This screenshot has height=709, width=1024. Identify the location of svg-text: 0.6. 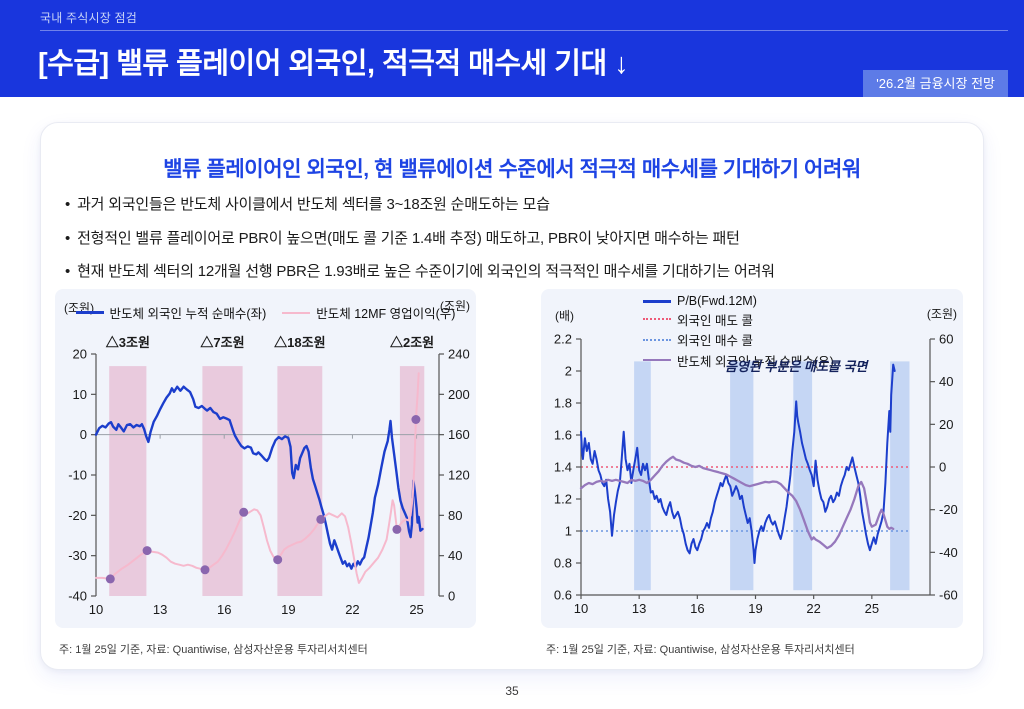
(563, 595).